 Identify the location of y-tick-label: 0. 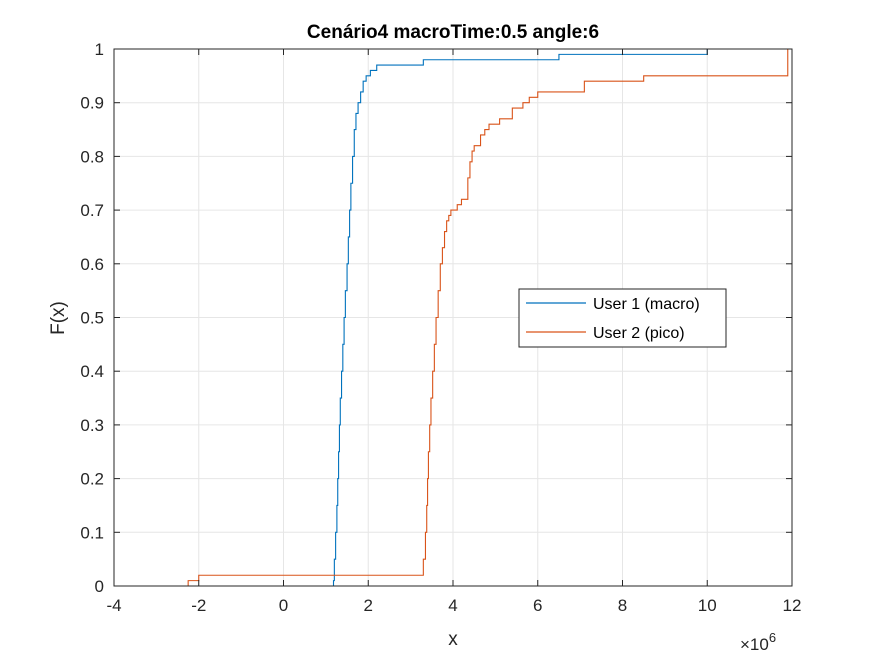
(99, 586).